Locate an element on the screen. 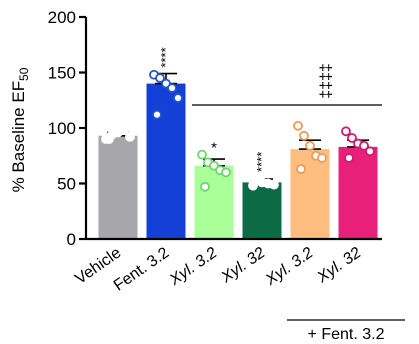 This screenshot has height=344, width=419. significance-label: * is located at coordinates (214, 148).